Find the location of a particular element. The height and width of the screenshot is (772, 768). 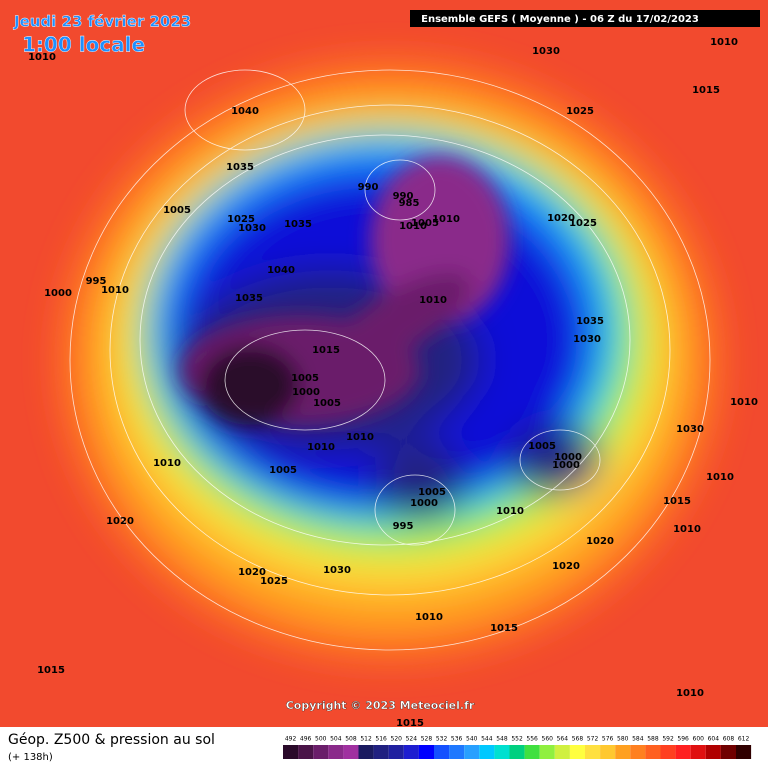

pressure-label: 1000 is located at coordinates (306, 392).